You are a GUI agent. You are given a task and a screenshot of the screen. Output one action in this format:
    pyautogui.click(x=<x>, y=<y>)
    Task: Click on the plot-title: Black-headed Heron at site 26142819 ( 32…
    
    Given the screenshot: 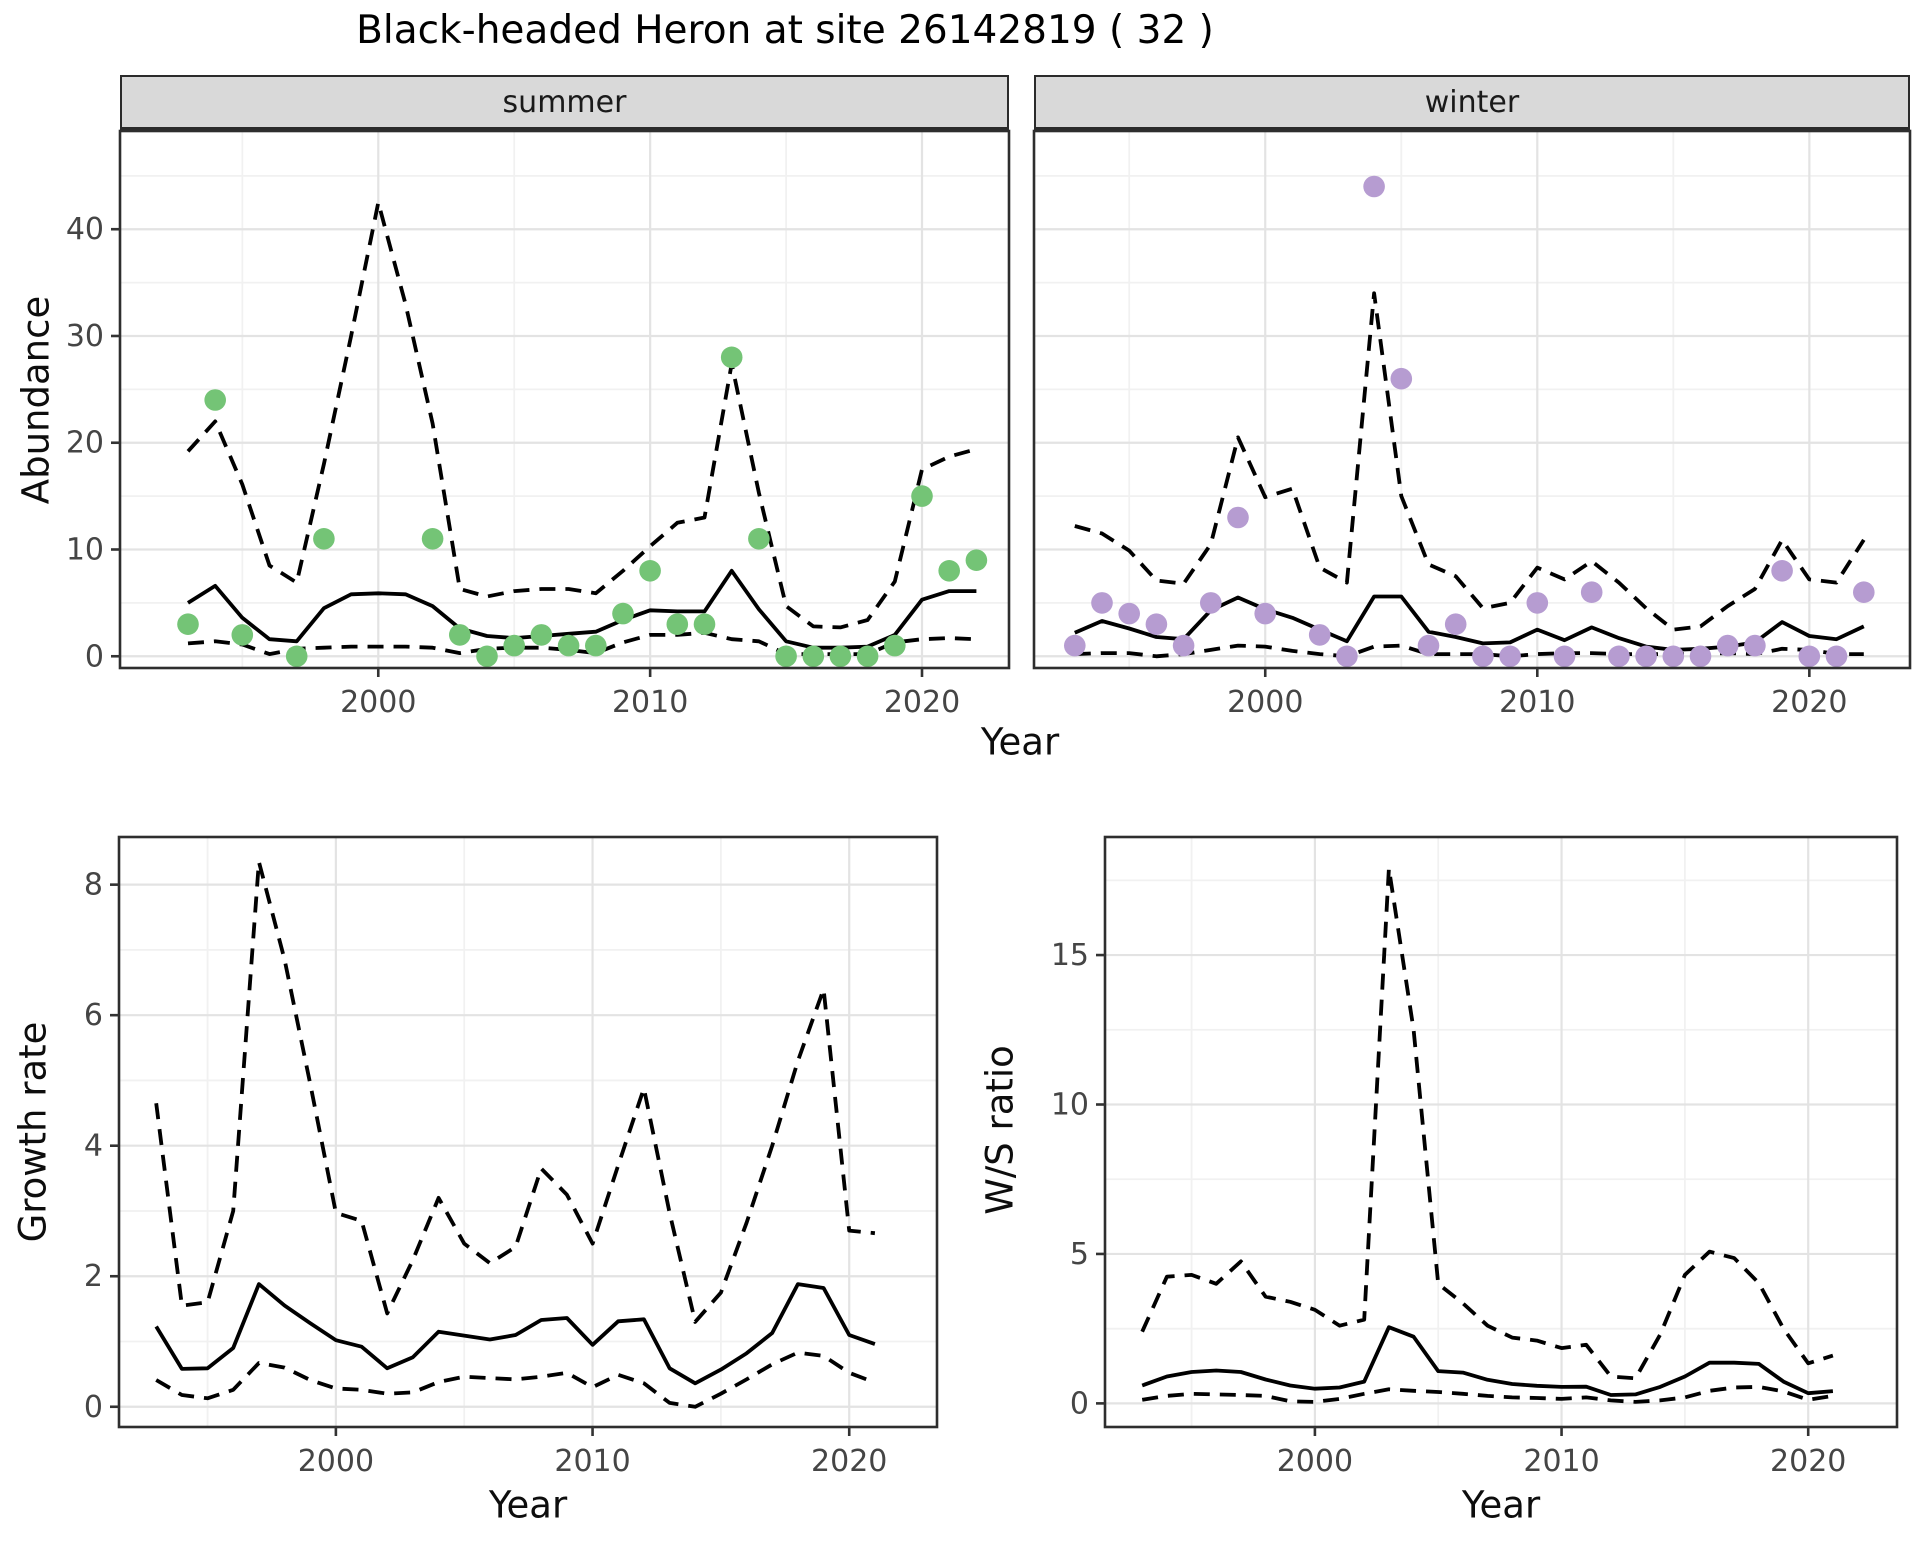 What is the action you would take?
    pyautogui.click(x=785, y=30)
    